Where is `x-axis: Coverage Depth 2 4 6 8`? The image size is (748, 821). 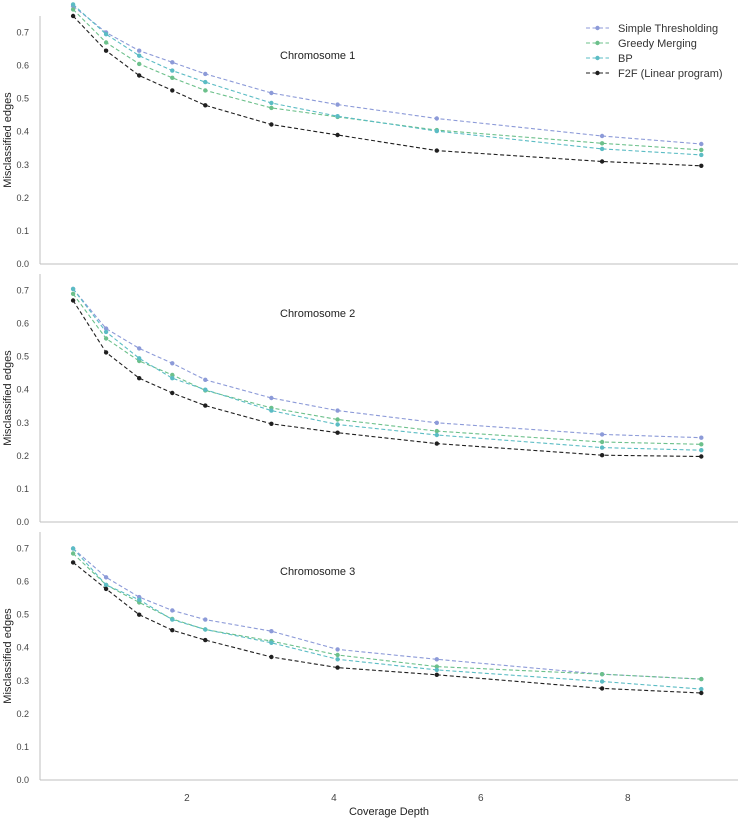
x-axis: Coverage Depth 2 4 6 8 is located at coordinates (407, 805).